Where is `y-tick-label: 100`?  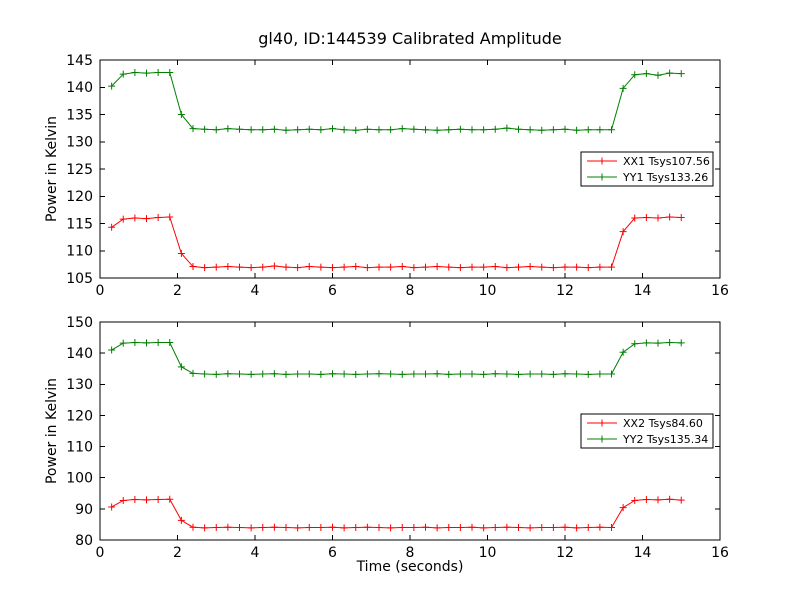 y-tick-label: 100 is located at coordinates (79, 479).